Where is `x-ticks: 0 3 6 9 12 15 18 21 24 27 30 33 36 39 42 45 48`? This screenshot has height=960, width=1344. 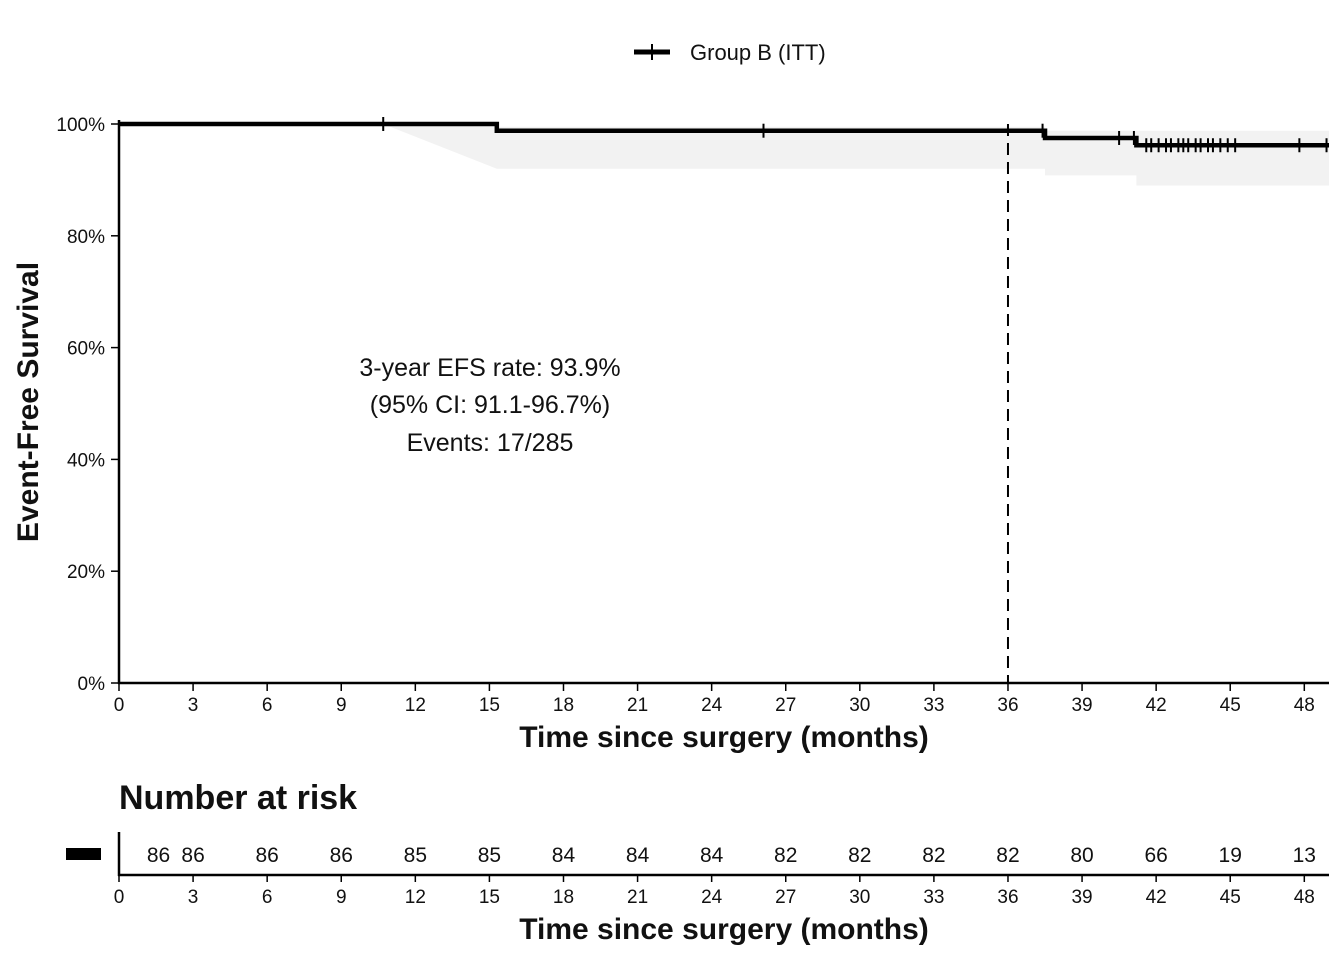 x-ticks: 0 3 6 9 12 15 18 21 24 27 30 33 36 39 42 45 48 is located at coordinates (714, 699).